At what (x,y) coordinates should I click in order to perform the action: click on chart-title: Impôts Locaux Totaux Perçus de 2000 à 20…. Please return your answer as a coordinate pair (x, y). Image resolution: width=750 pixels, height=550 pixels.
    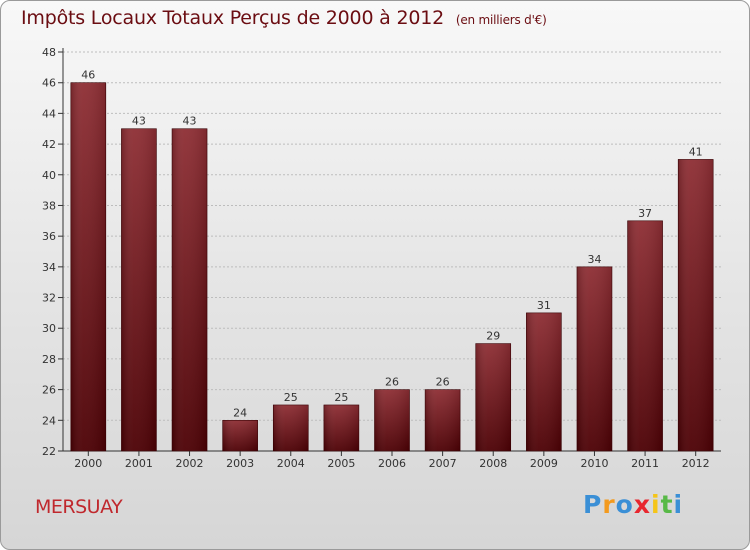
    Looking at the image, I should click on (284, 18).